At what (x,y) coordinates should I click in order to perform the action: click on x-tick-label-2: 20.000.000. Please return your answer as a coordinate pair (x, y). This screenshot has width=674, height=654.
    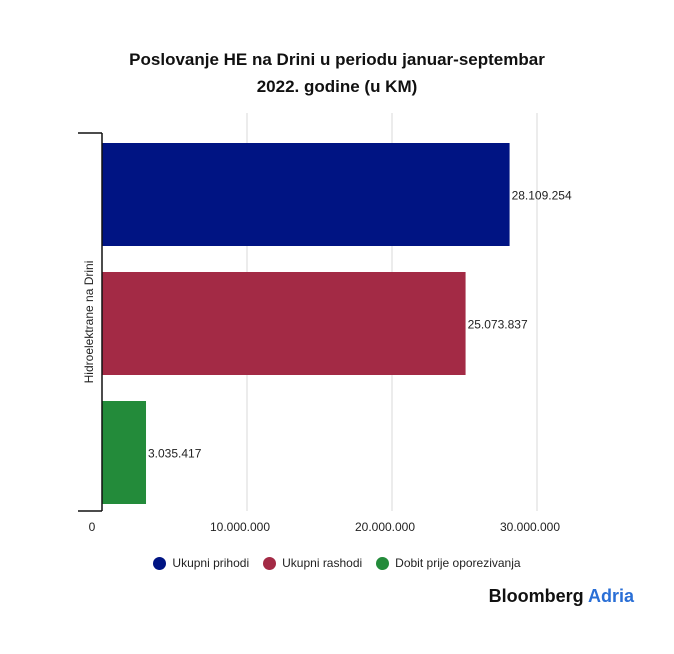
    Looking at the image, I should click on (385, 527).